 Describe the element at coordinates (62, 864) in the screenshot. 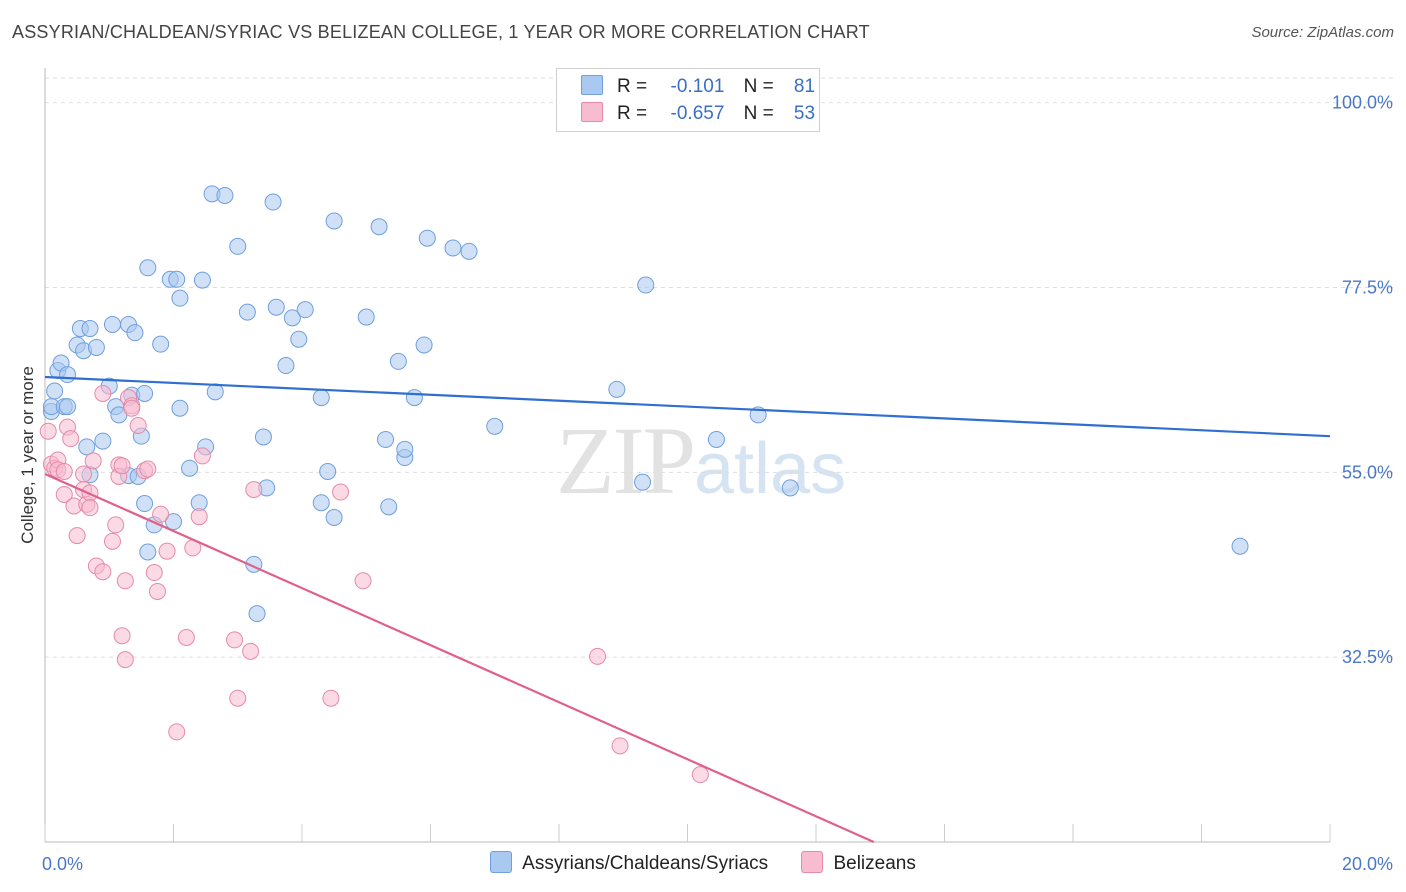

I see `x-tick-label: 0.0%` at that location.